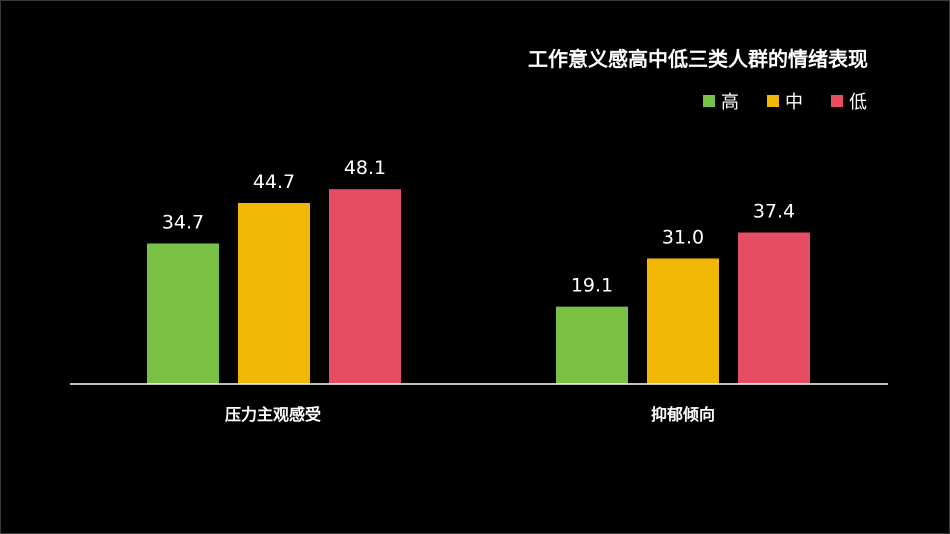 The height and width of the screenshot is (534, 950). What do you see at coordinates (273, 414) in the screenshot?
I see `category-label-0: 压力主观感受` at bounding box center [273, 414].